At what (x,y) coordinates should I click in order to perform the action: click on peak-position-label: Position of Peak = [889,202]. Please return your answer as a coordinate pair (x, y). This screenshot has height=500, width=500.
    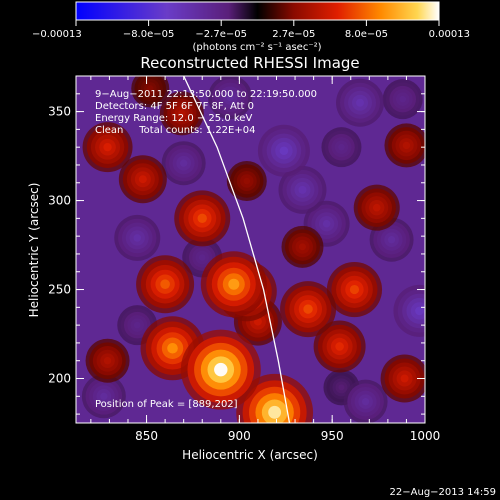
    Looking at the image, I should click on (166, 404).